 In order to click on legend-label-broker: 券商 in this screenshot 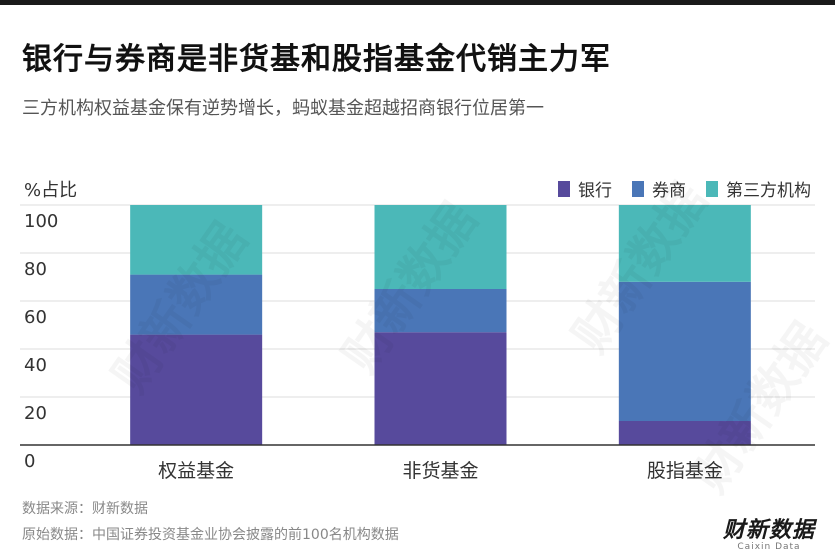, I will do `click(669, 191)`.